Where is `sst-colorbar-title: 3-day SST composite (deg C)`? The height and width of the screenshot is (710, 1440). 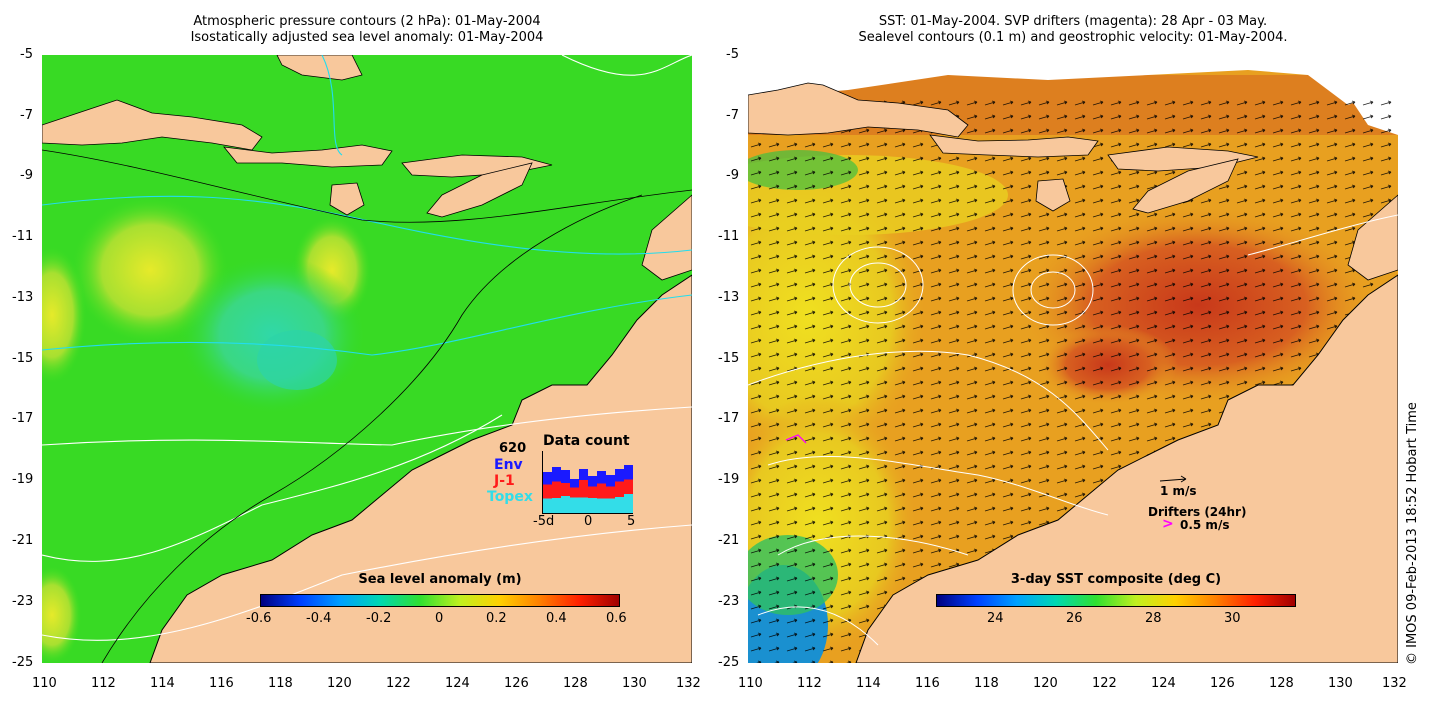 sst-colorbar-title: 3-day SST composite (deg C) is located at coordinates (1116, 579).